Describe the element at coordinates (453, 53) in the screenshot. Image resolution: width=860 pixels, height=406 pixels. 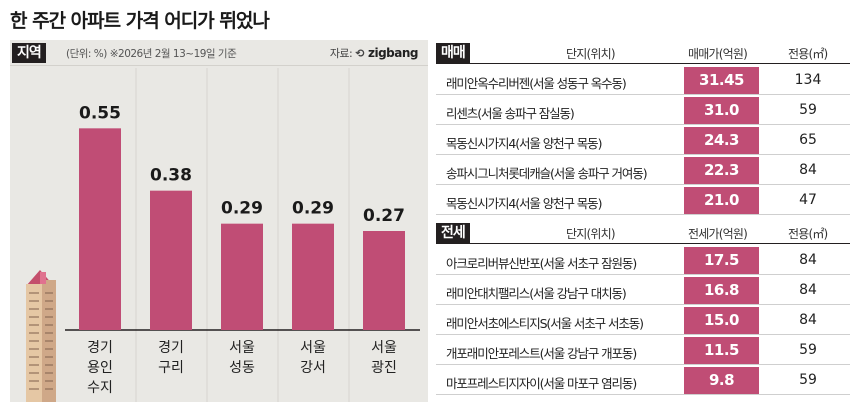
I see `sale-tag: 매매` at that location.